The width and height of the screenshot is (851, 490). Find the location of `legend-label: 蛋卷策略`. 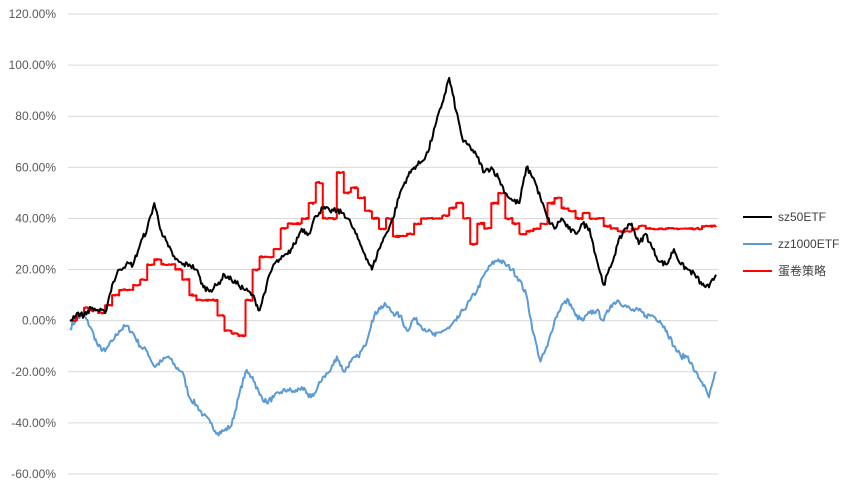

legend-label: 蛋卷策略 is located at coordinates (802, 270).